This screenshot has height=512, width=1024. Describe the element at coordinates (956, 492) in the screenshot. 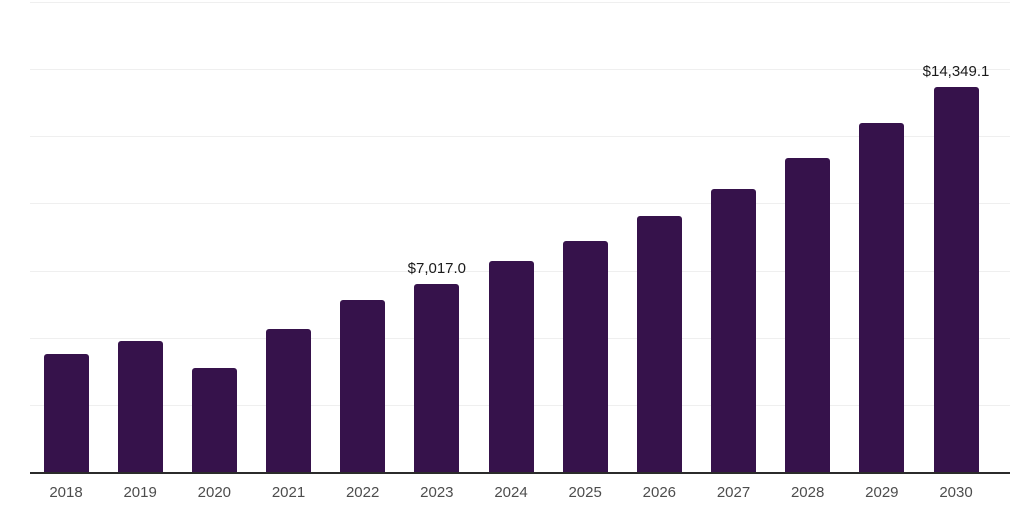

I see `x-tick-label-2030: 2030` at that location.